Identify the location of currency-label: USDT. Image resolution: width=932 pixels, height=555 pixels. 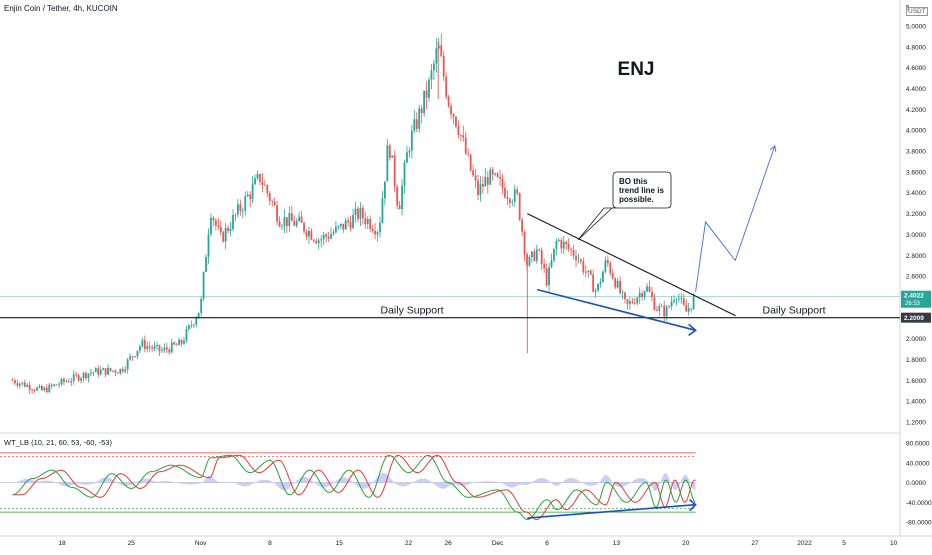
(917, 11).